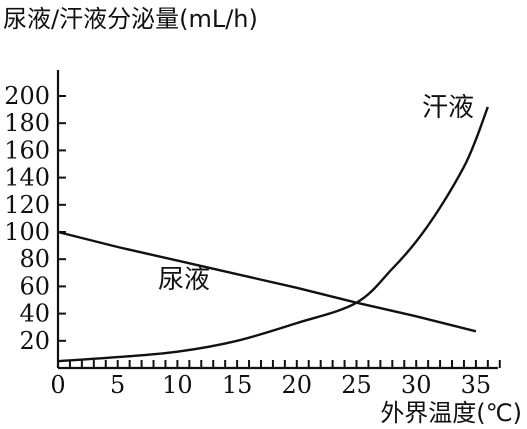 This screenshot has width=527, height=429. I want to click on y-tick-label: 80, so click(34, 259).